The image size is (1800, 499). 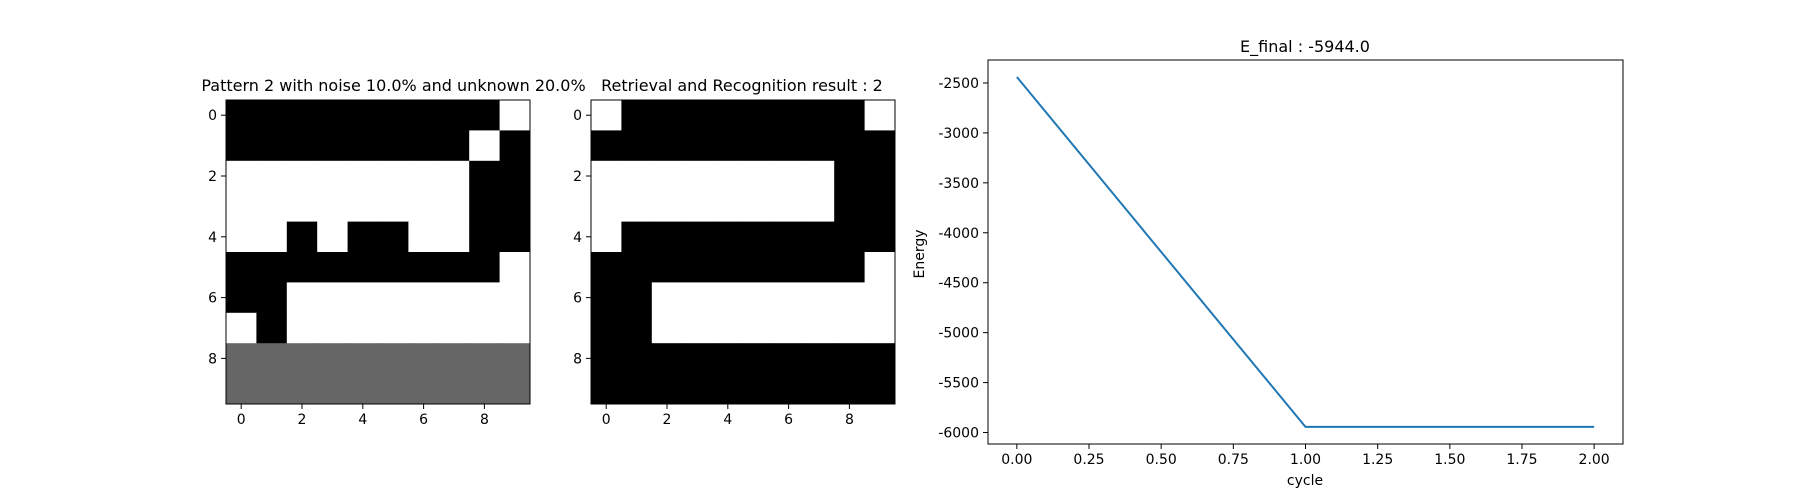 I want to click on noisy-pattern-x-tick-label: 6, so click(x=423, y=420).